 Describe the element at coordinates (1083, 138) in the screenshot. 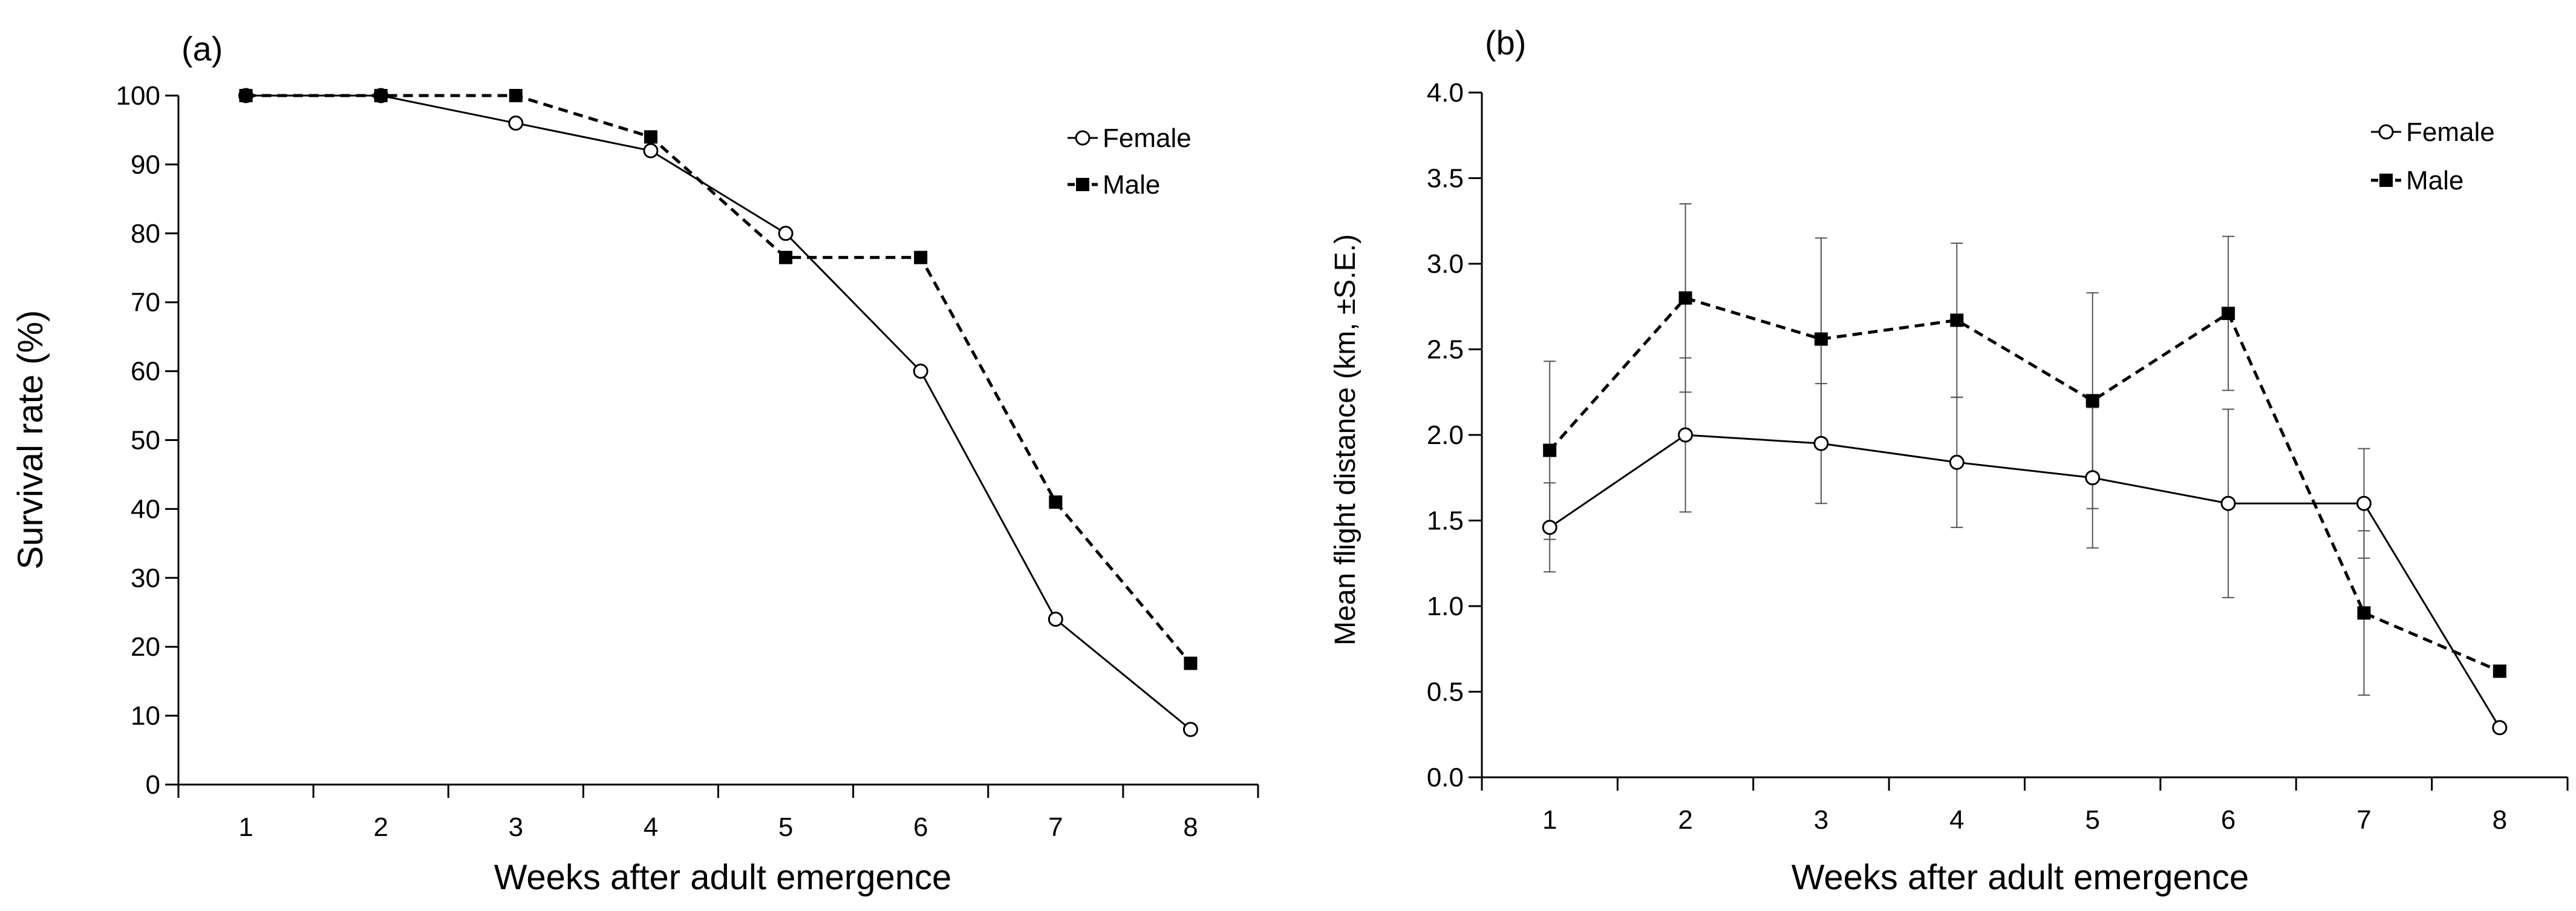

I see `chart-a-legend-marker-female` at that location.